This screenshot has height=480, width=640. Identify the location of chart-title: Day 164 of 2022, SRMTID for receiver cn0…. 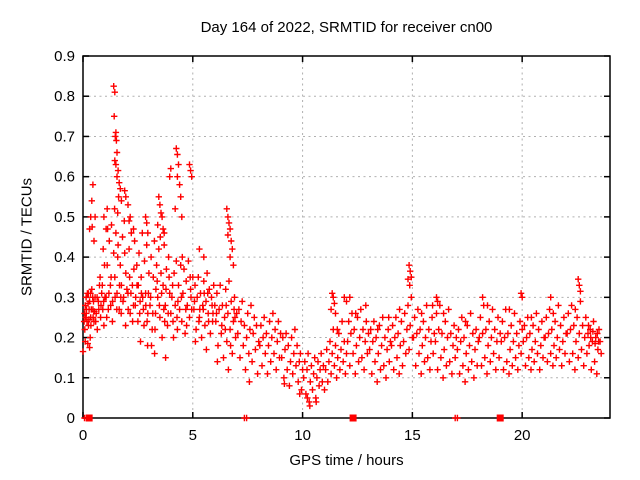
(346, 27).